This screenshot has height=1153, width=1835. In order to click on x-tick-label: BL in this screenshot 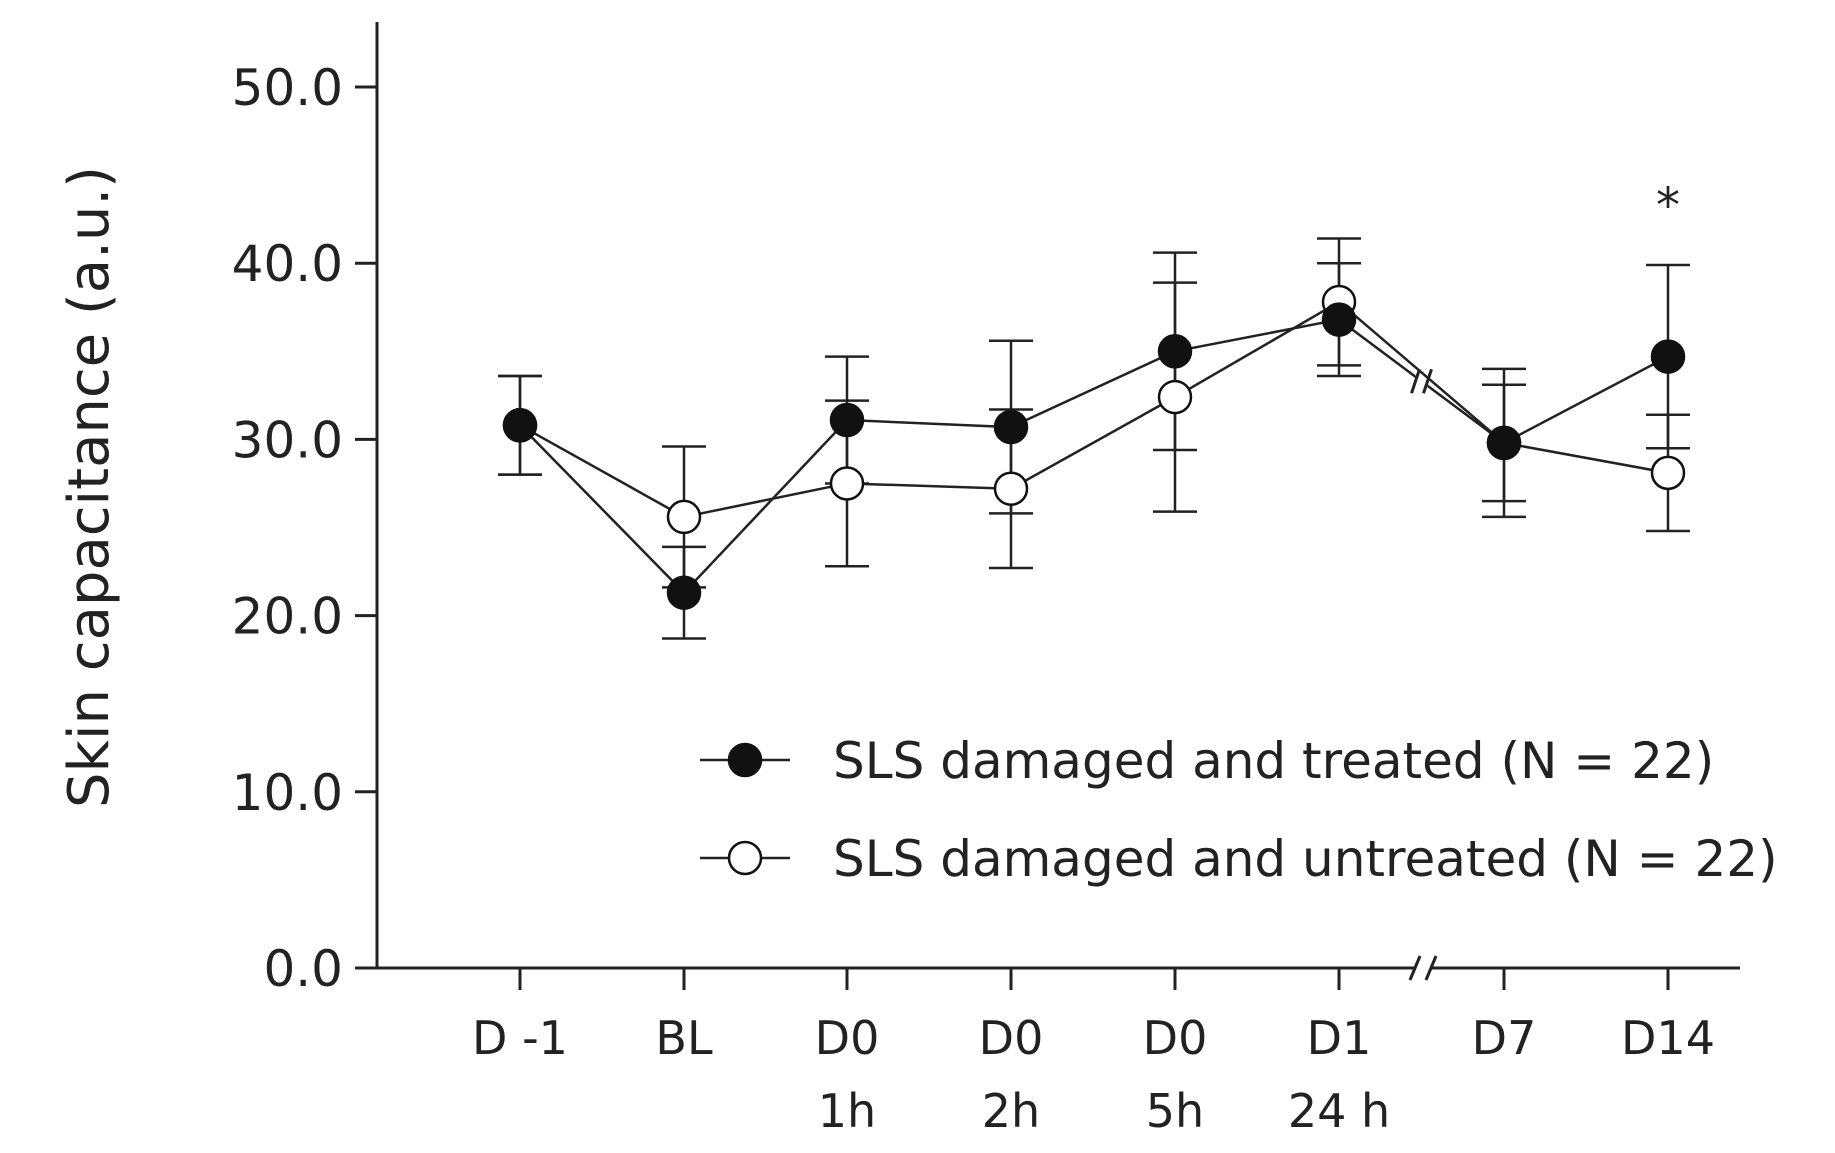, I will do `click(684, 1038)`.